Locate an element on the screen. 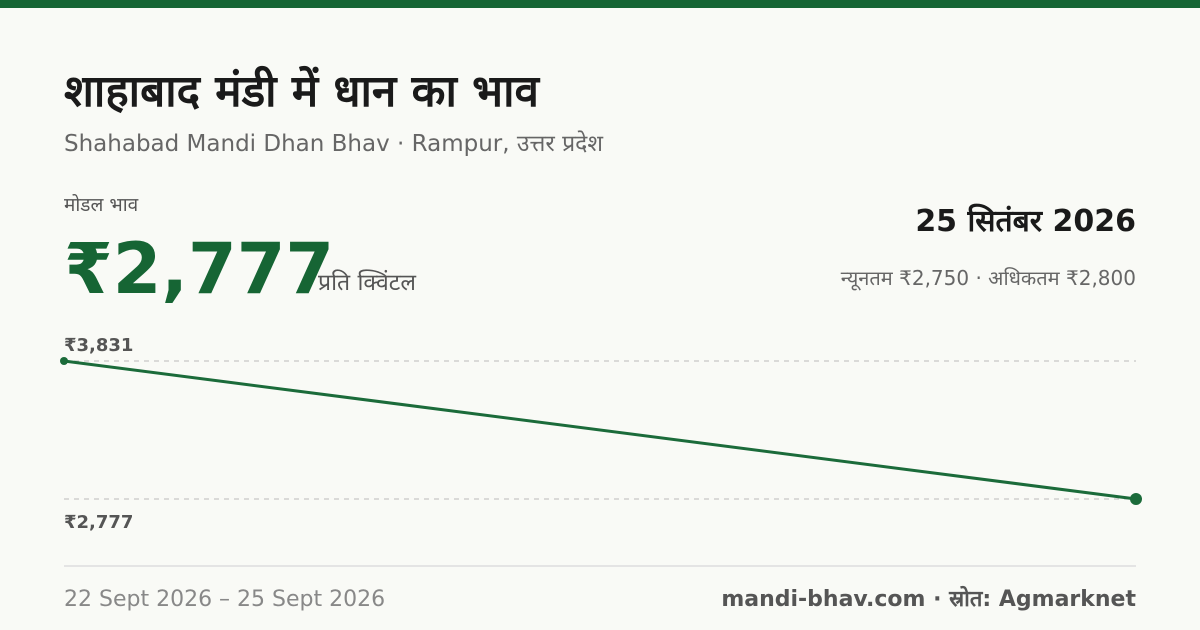  top-bar is located at coordinates (600, 4).